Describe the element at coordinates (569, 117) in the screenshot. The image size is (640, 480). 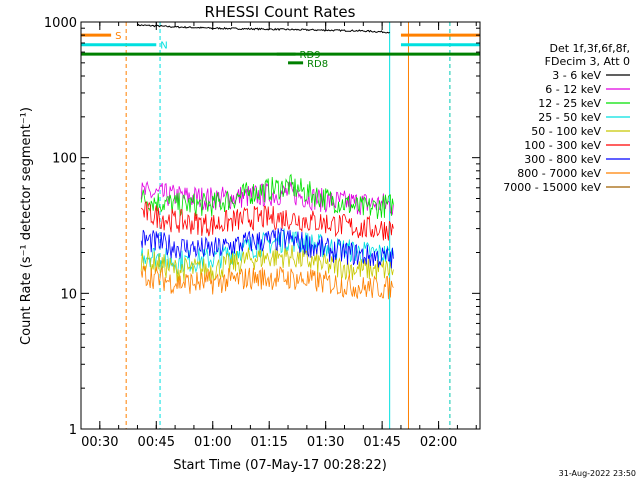
I see `legend-label-3: 25 - 50 keV` at that location.